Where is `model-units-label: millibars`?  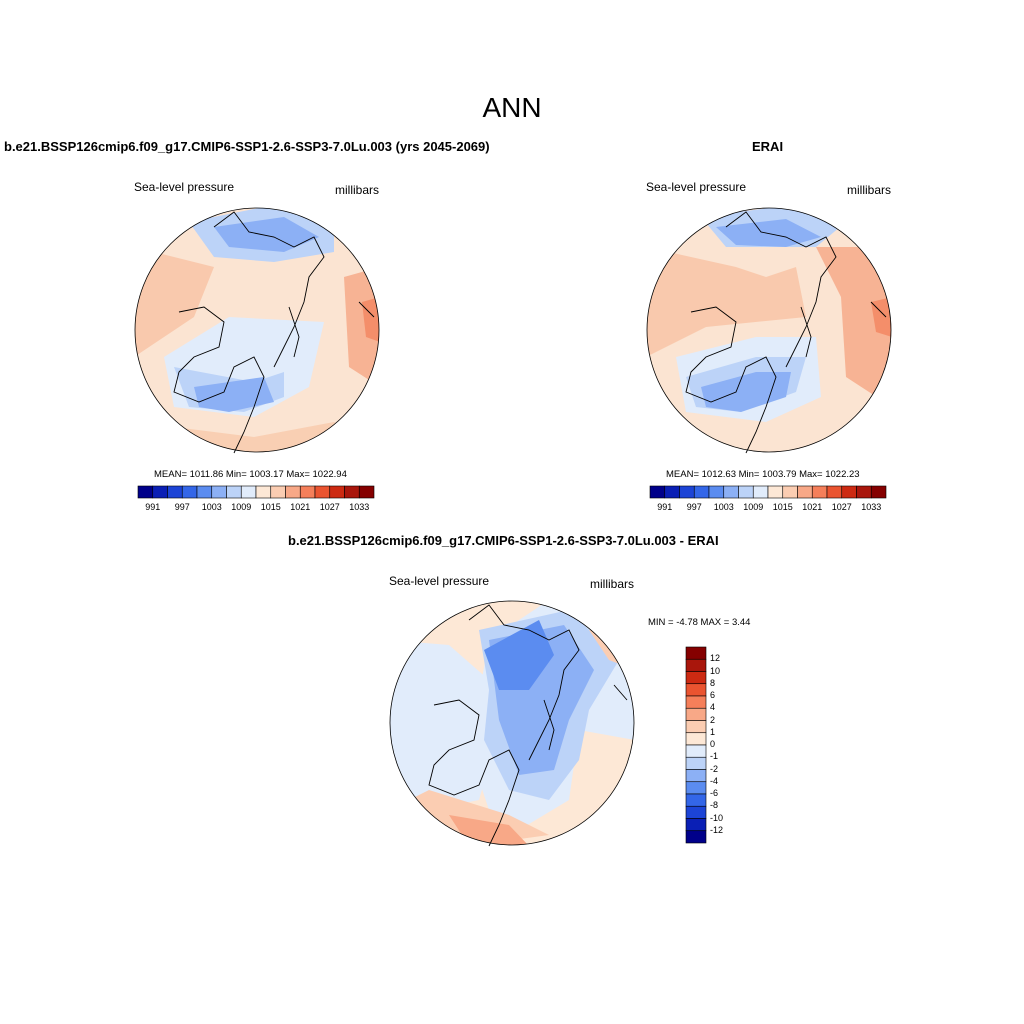 model-units-label: millibars is located at coordinates (357, 190).